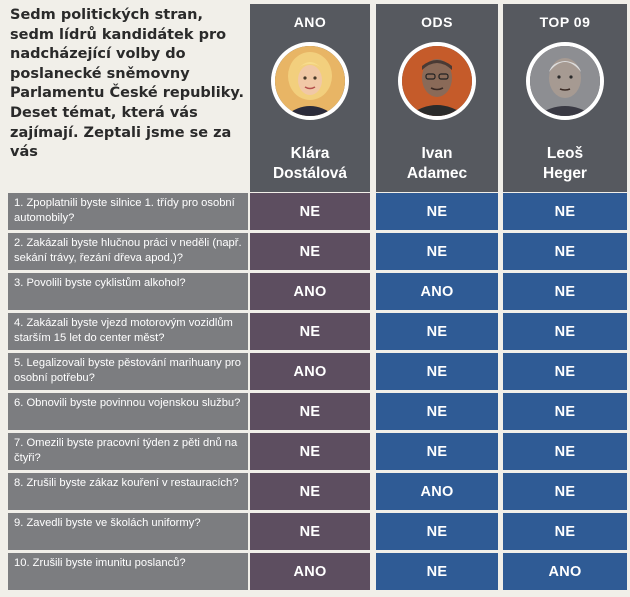 Image resolution: width=630 pixels, height=597 pixels. I want to click on party-name: ANO, so click(310, 22).